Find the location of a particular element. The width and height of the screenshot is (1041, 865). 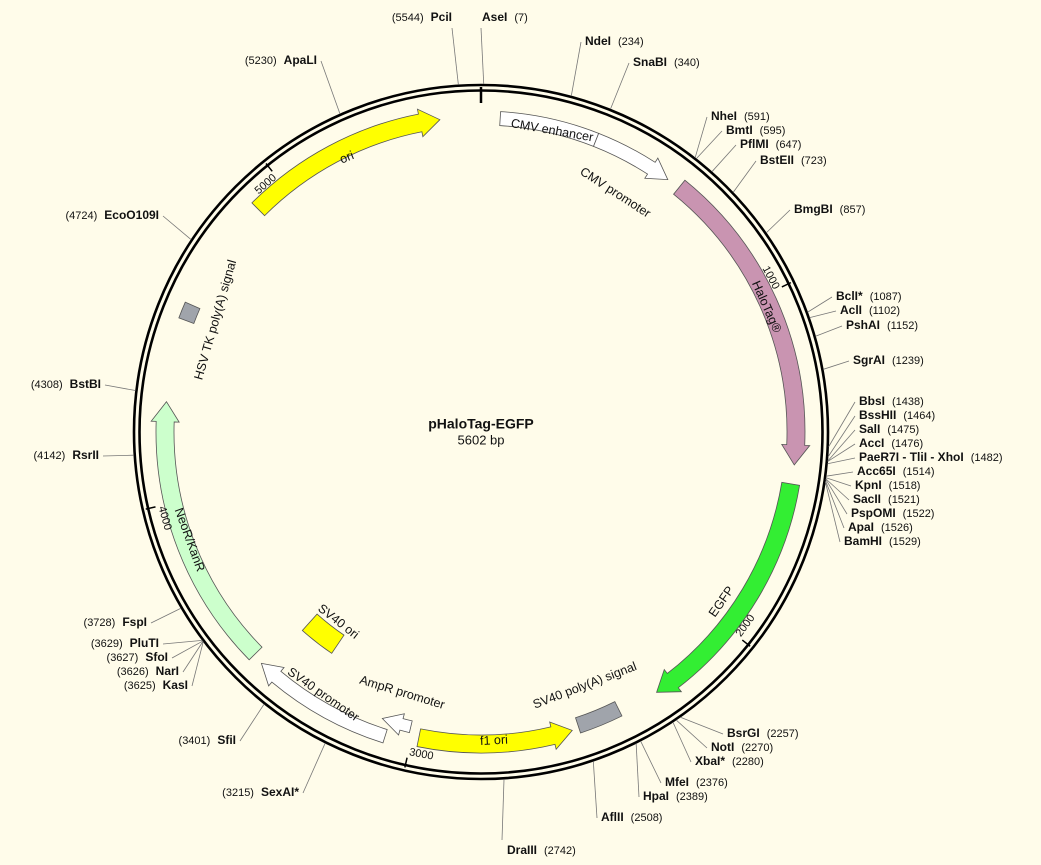

site-name: NotI is located at coordinates (722, 747).